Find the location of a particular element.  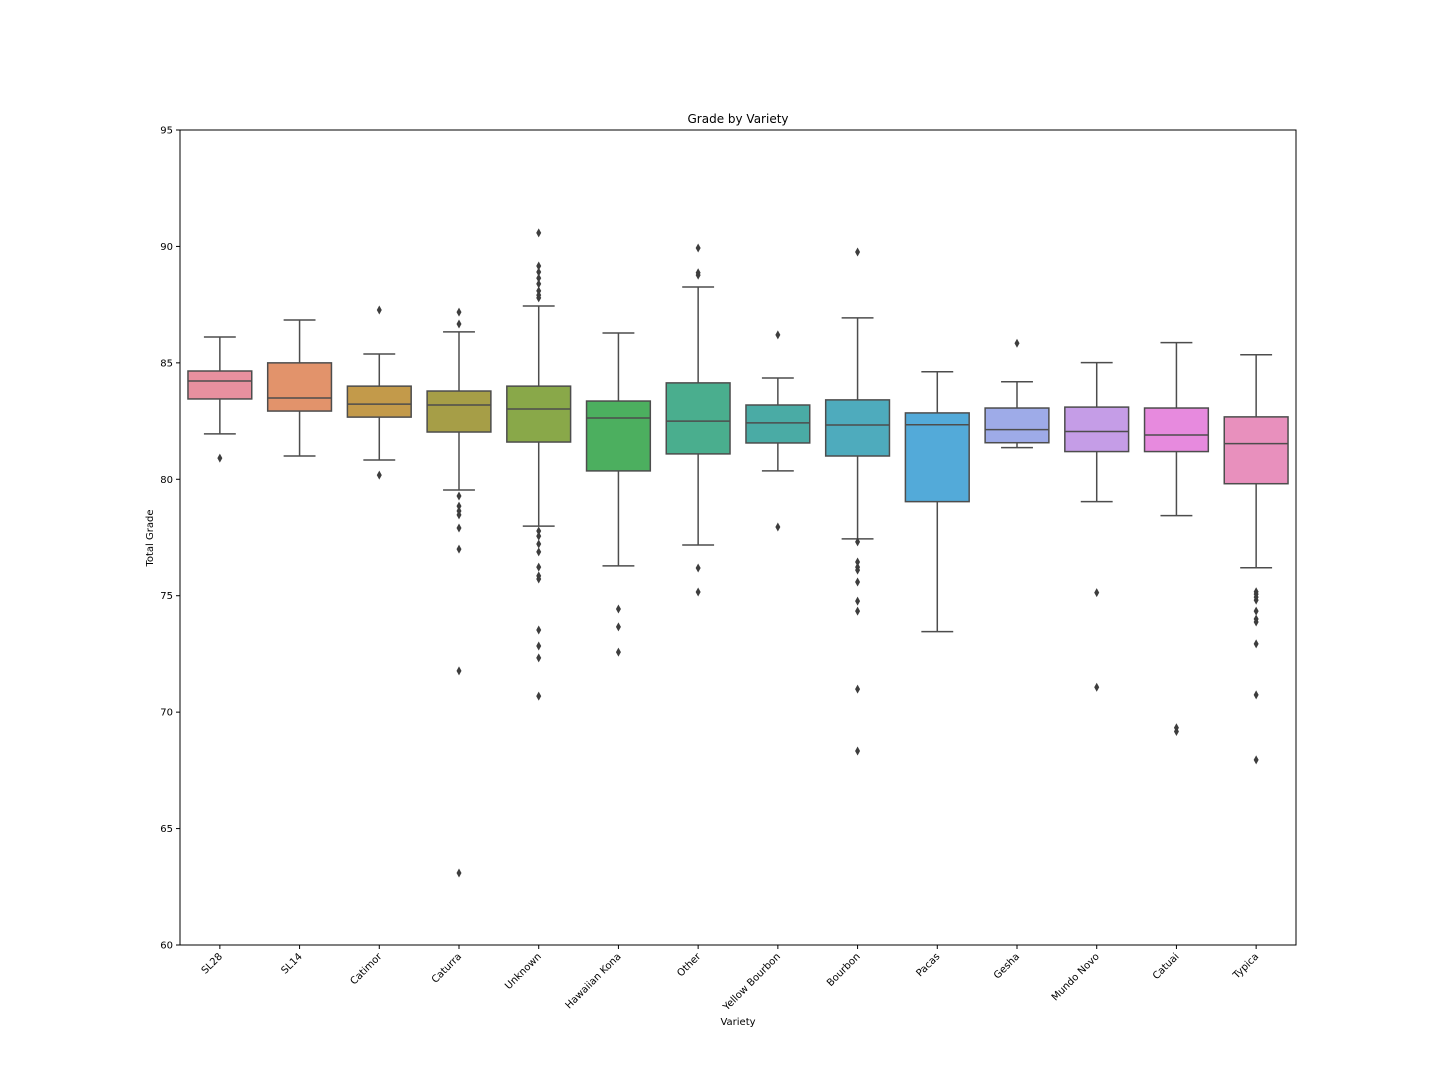

x-tick-label: Gesha is located at coordinates (1007, 966).